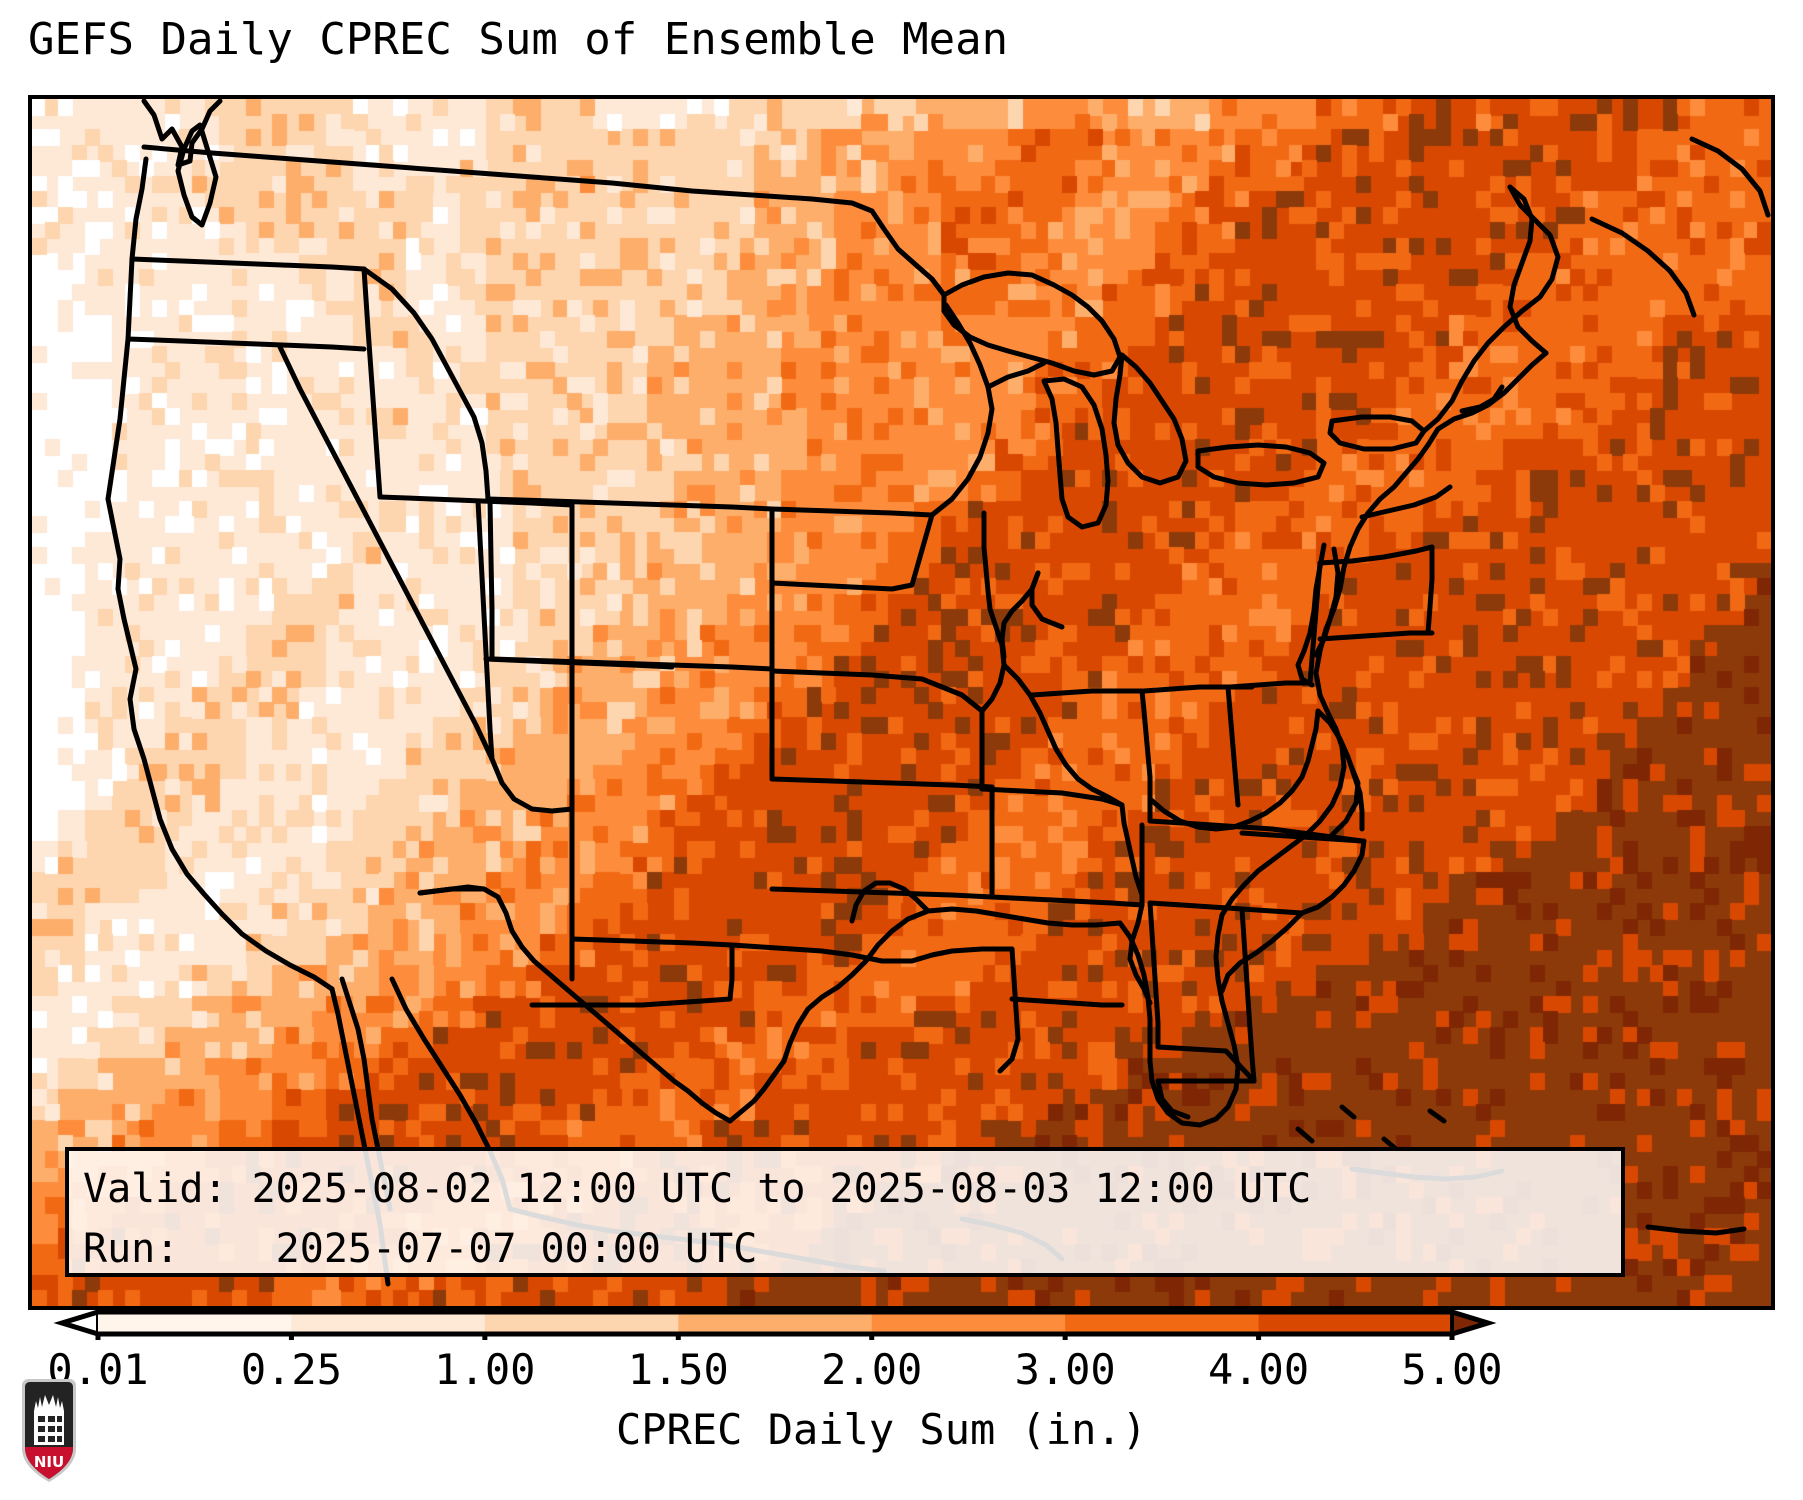  I want to click on colorbar-tick-label: 4.00, so click(1258, 1369).